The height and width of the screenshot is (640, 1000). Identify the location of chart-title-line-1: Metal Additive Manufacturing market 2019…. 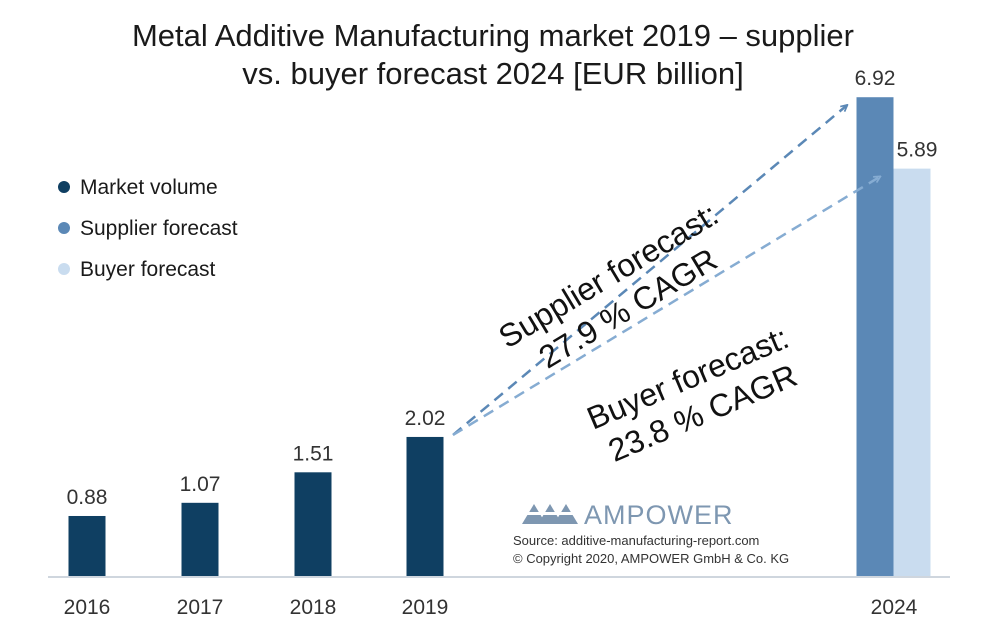
(493, 35).